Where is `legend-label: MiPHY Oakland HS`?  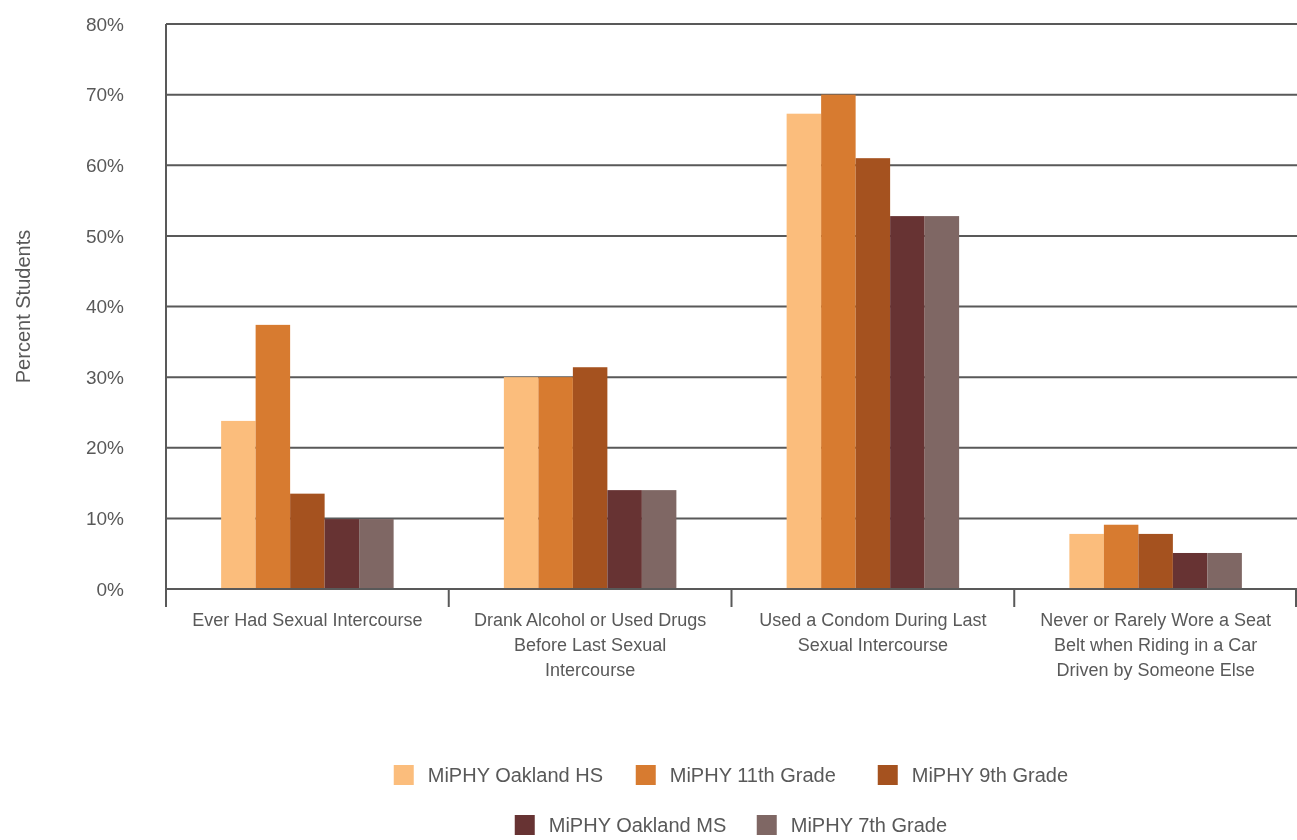 legend-label: MiPHY Oakland HS is located at coordinates (515, 775).